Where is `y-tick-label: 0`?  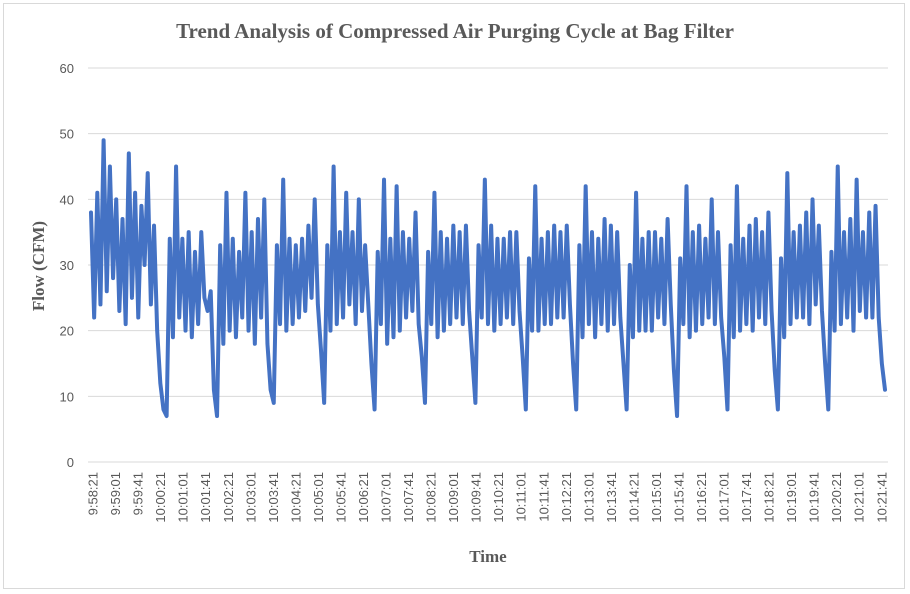
y-tick-label: 0 is located at coordinates (70, 462).